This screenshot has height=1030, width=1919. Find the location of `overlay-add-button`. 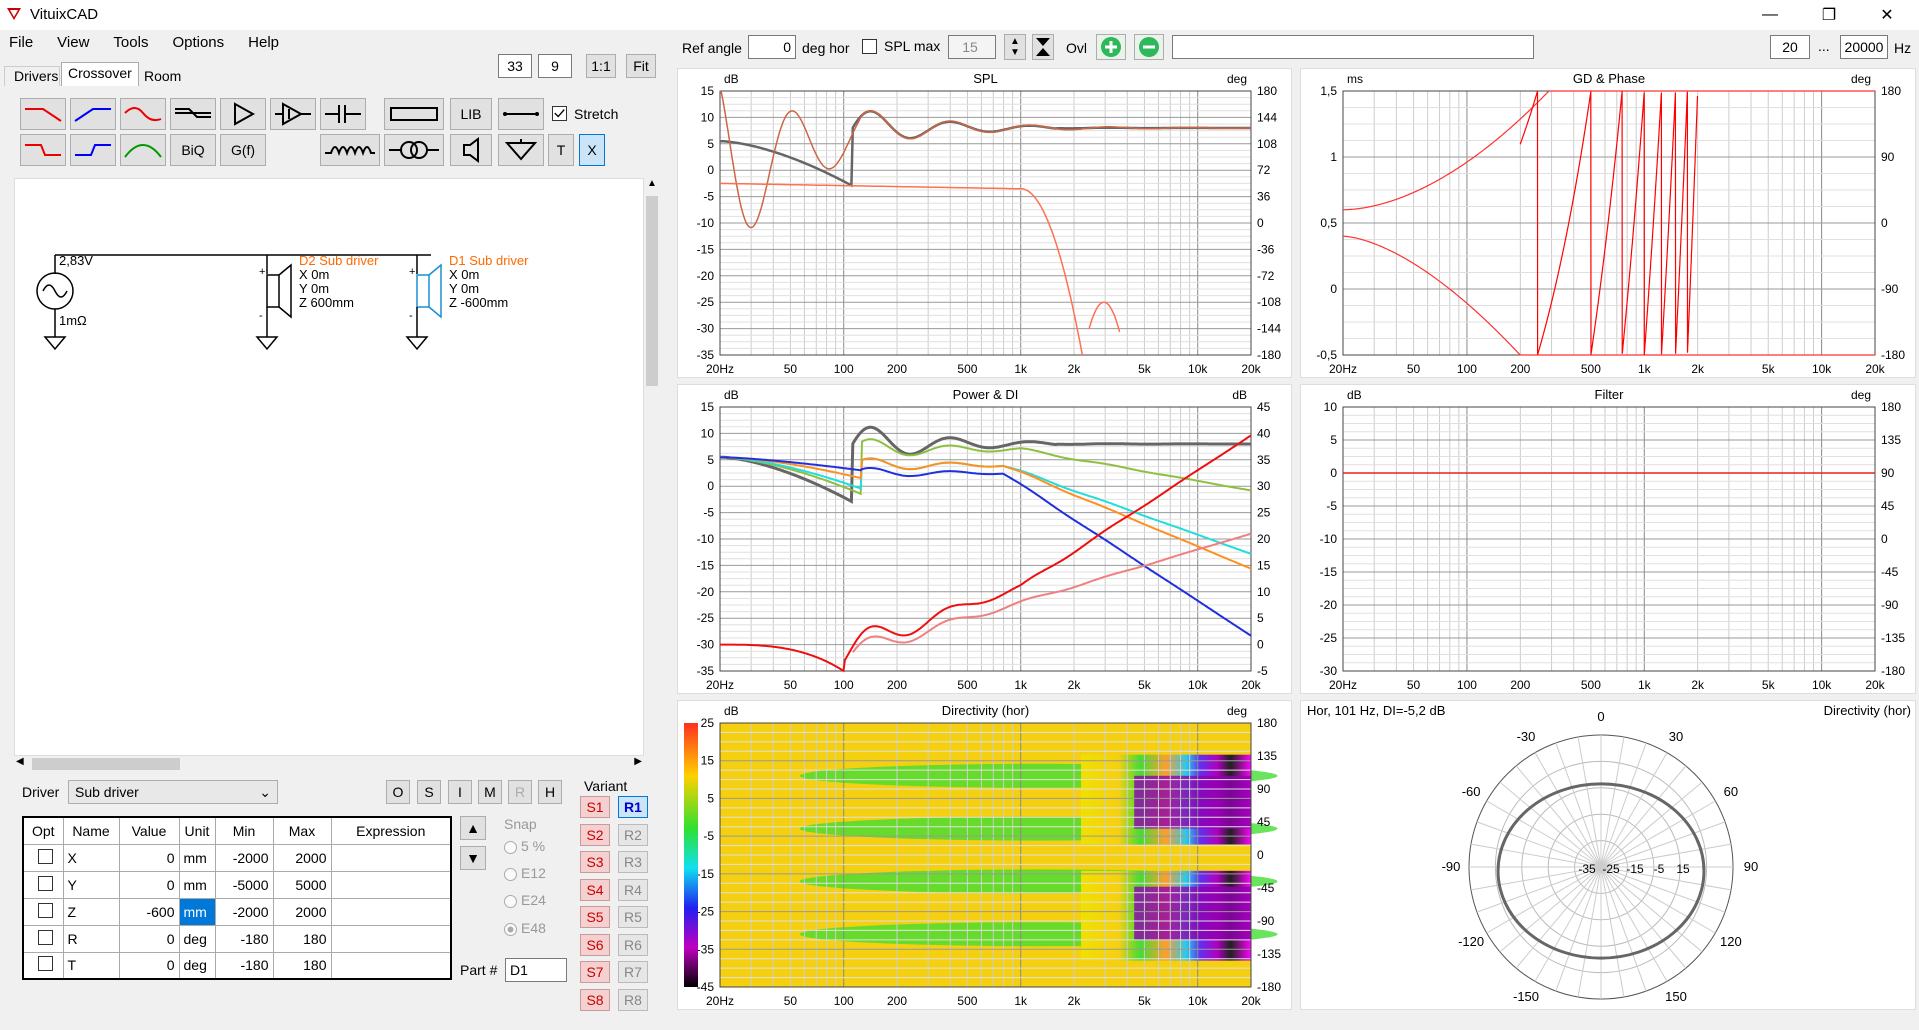

overlay-add-button is located at coordinates (1111, 47).